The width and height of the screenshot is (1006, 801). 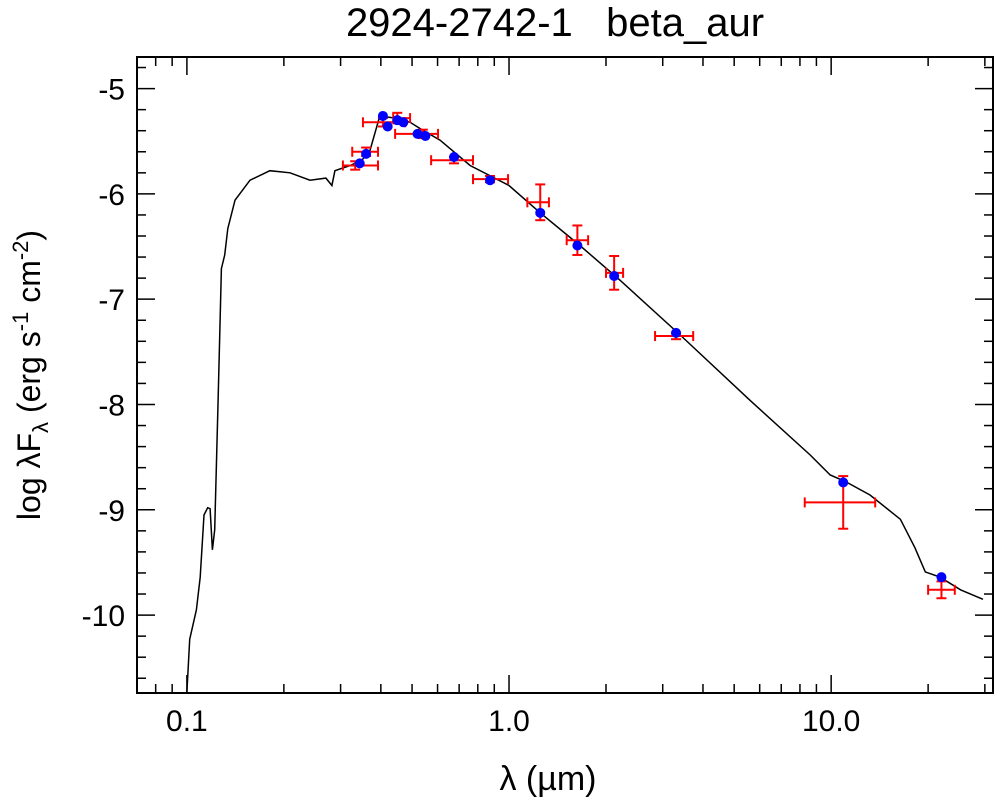 I want to click on observed-point, so click(x=941, y=590).